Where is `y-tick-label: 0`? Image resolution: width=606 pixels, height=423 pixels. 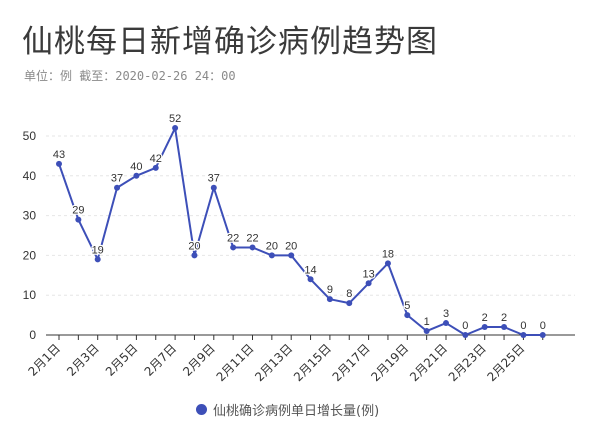
y-tick-label: 0 is located at coordinates (32, 335).